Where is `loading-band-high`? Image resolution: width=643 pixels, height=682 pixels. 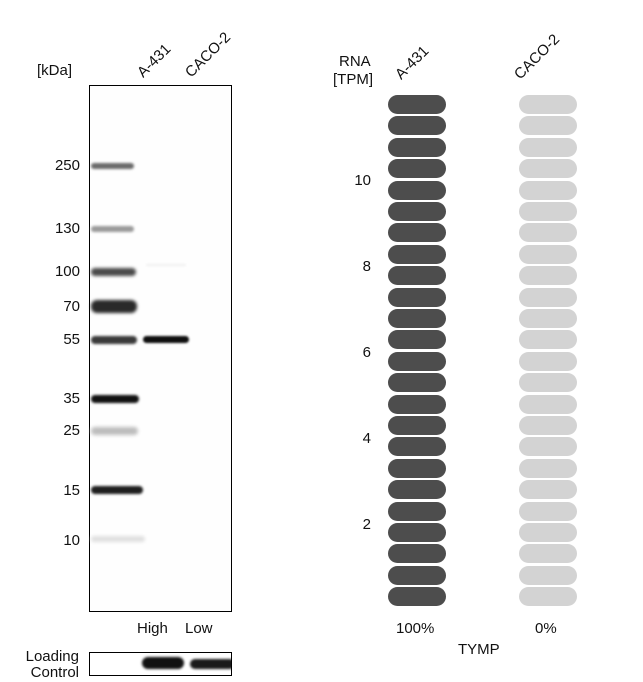
loading-band-high is located at coordinates (163, 663).